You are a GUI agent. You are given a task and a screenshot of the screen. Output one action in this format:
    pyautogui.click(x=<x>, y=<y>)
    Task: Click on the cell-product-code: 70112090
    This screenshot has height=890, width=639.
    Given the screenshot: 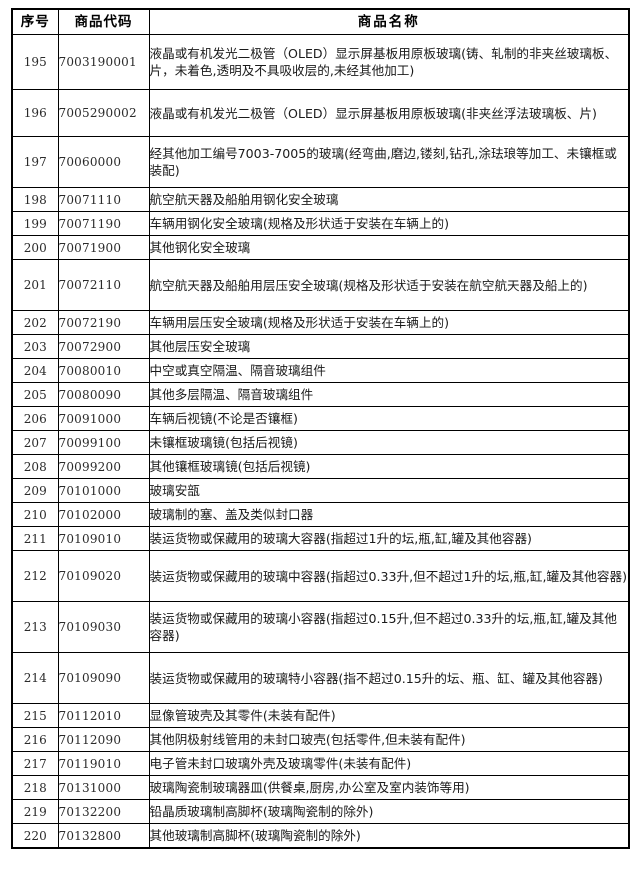 What is the action you would take?
    pyautogui.click(x=103, y=739)
    